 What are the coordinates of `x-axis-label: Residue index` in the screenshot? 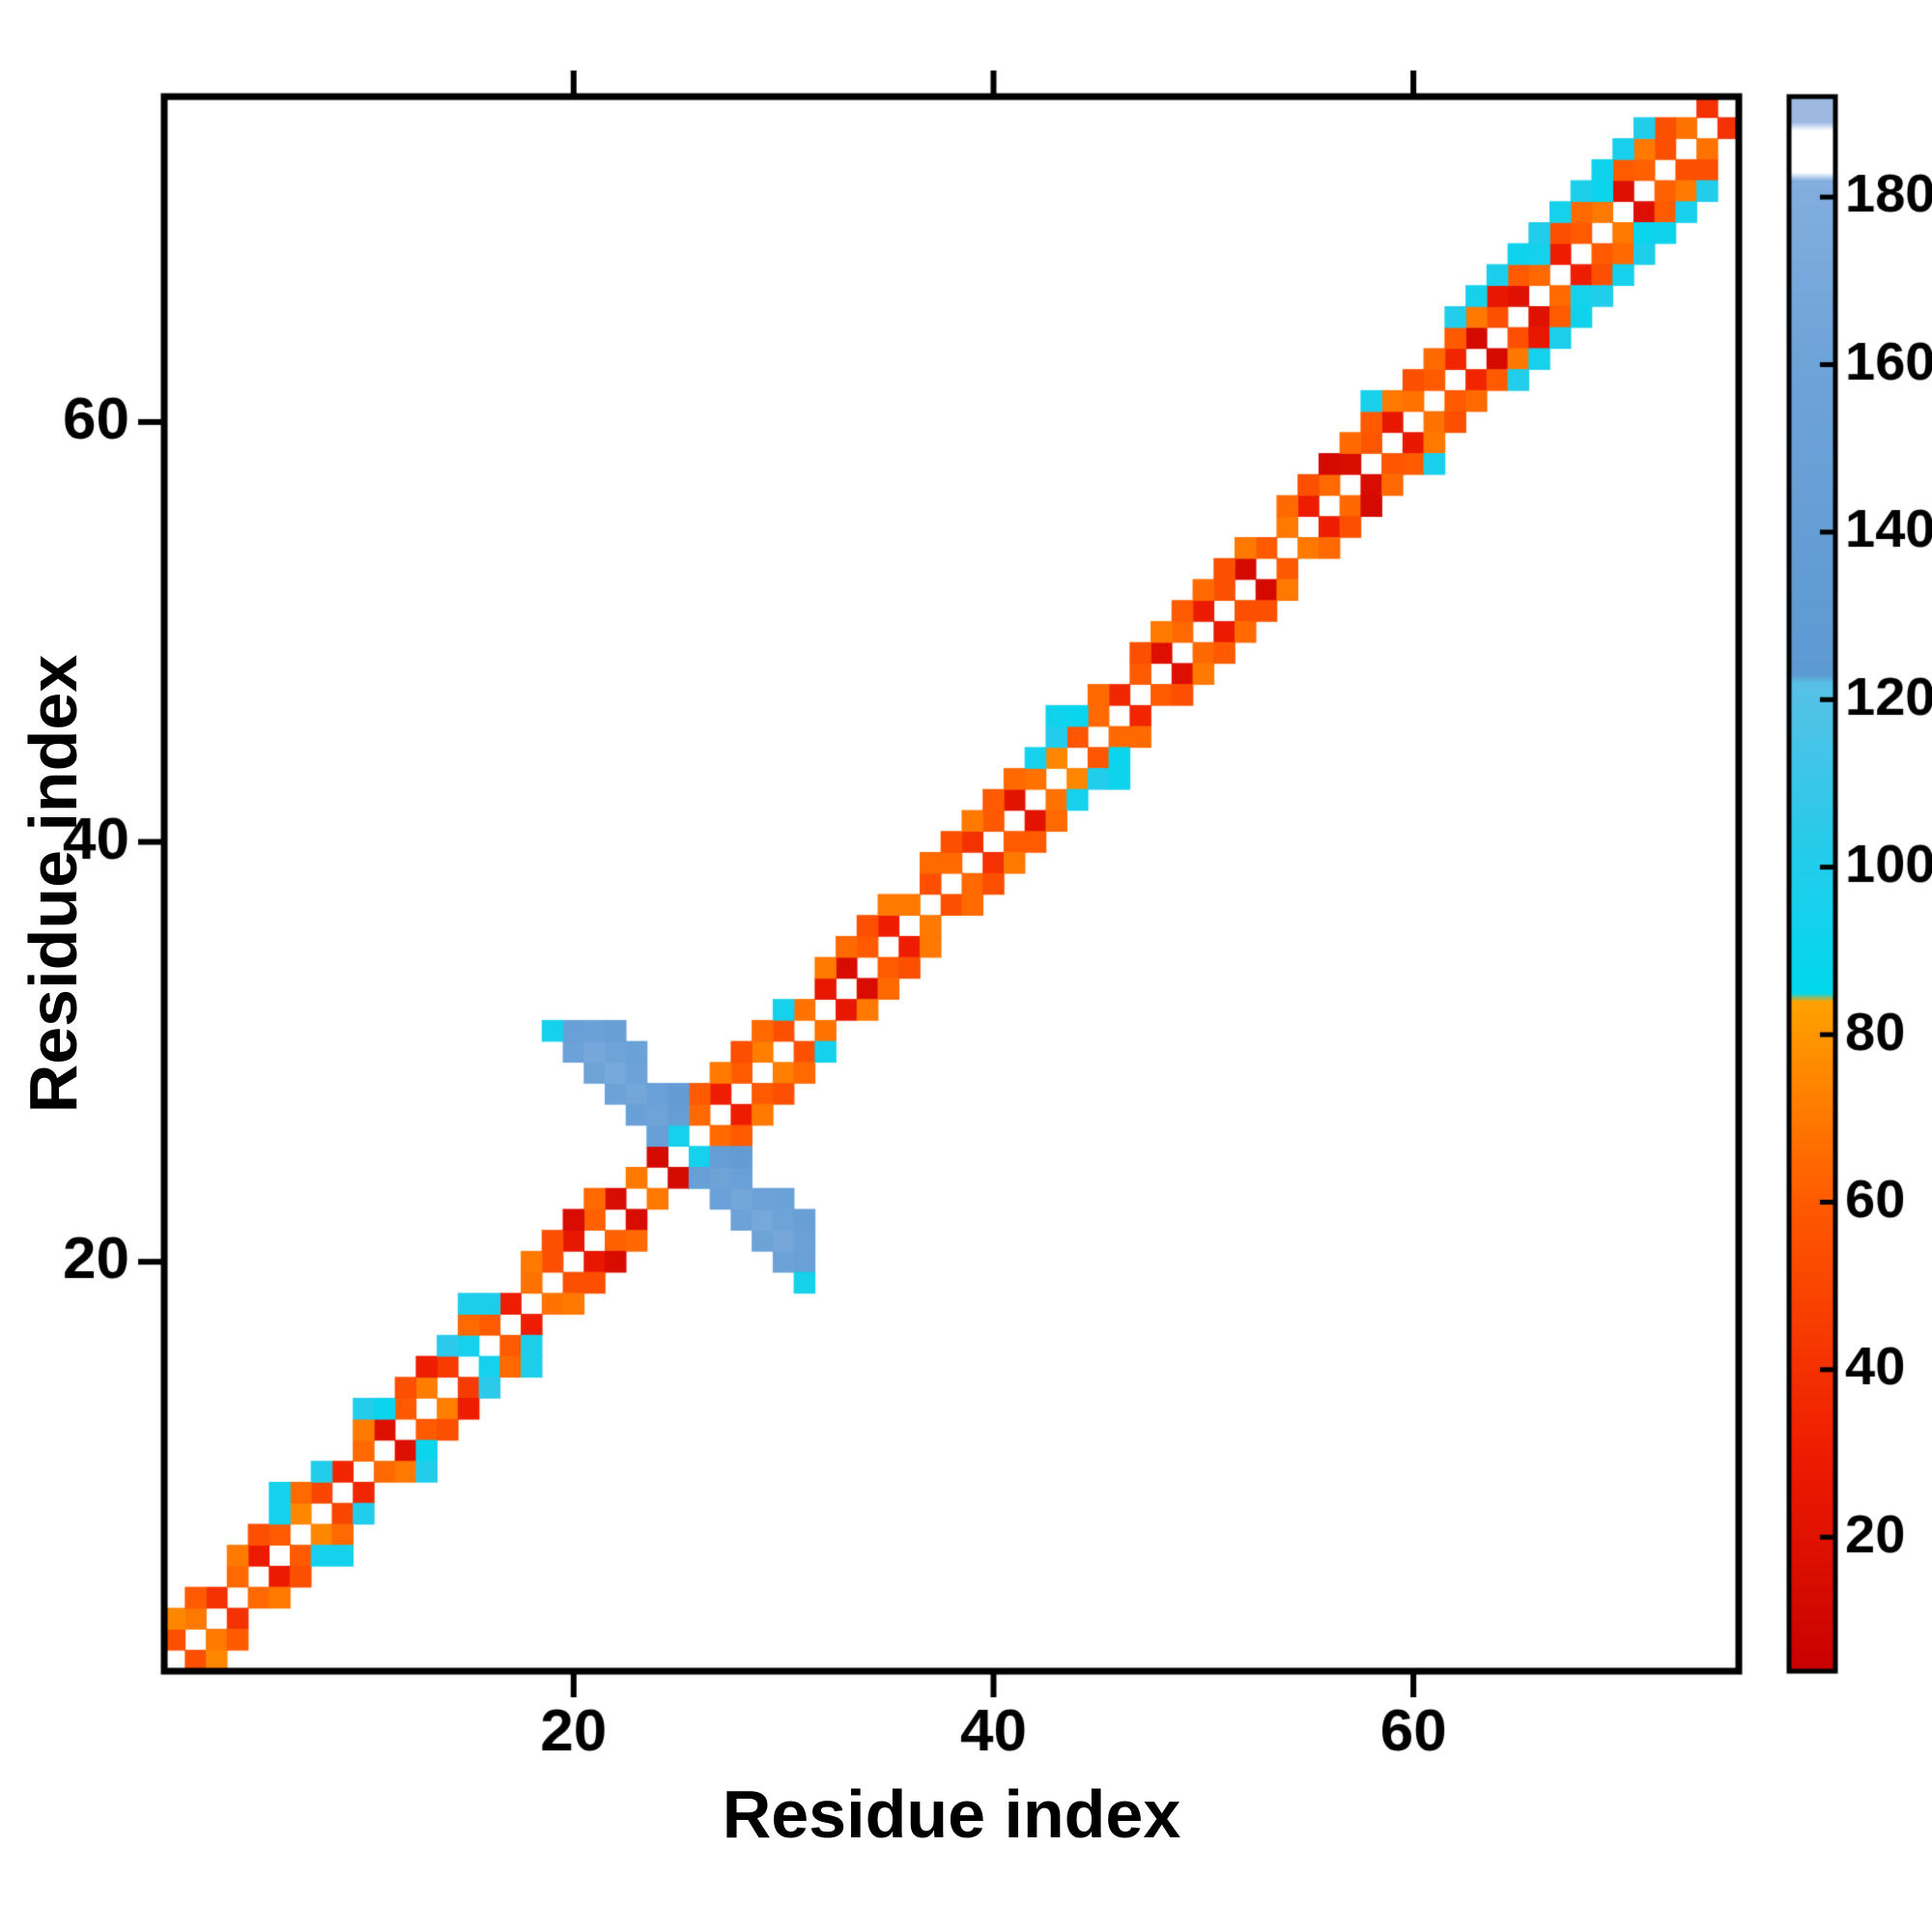 It's located at (951, 1814).